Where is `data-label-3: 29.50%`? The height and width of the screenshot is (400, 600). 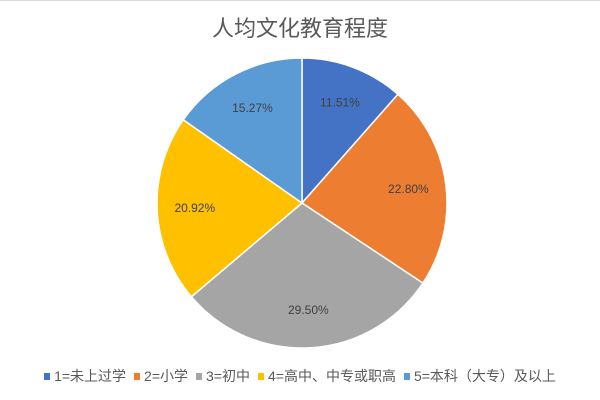 data-label-3: 29.50% is located at coordinates (308, 310).